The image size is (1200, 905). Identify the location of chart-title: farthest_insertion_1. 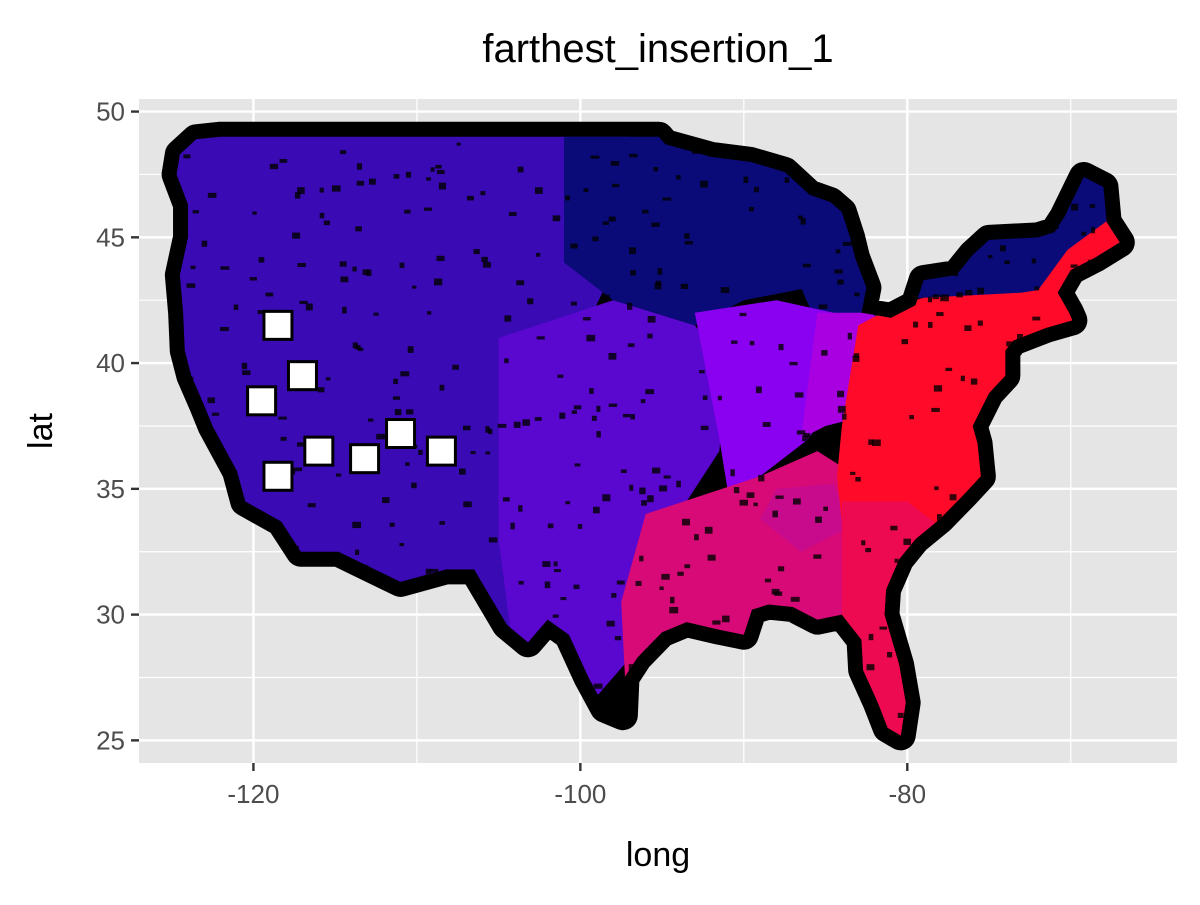
(657, 49).